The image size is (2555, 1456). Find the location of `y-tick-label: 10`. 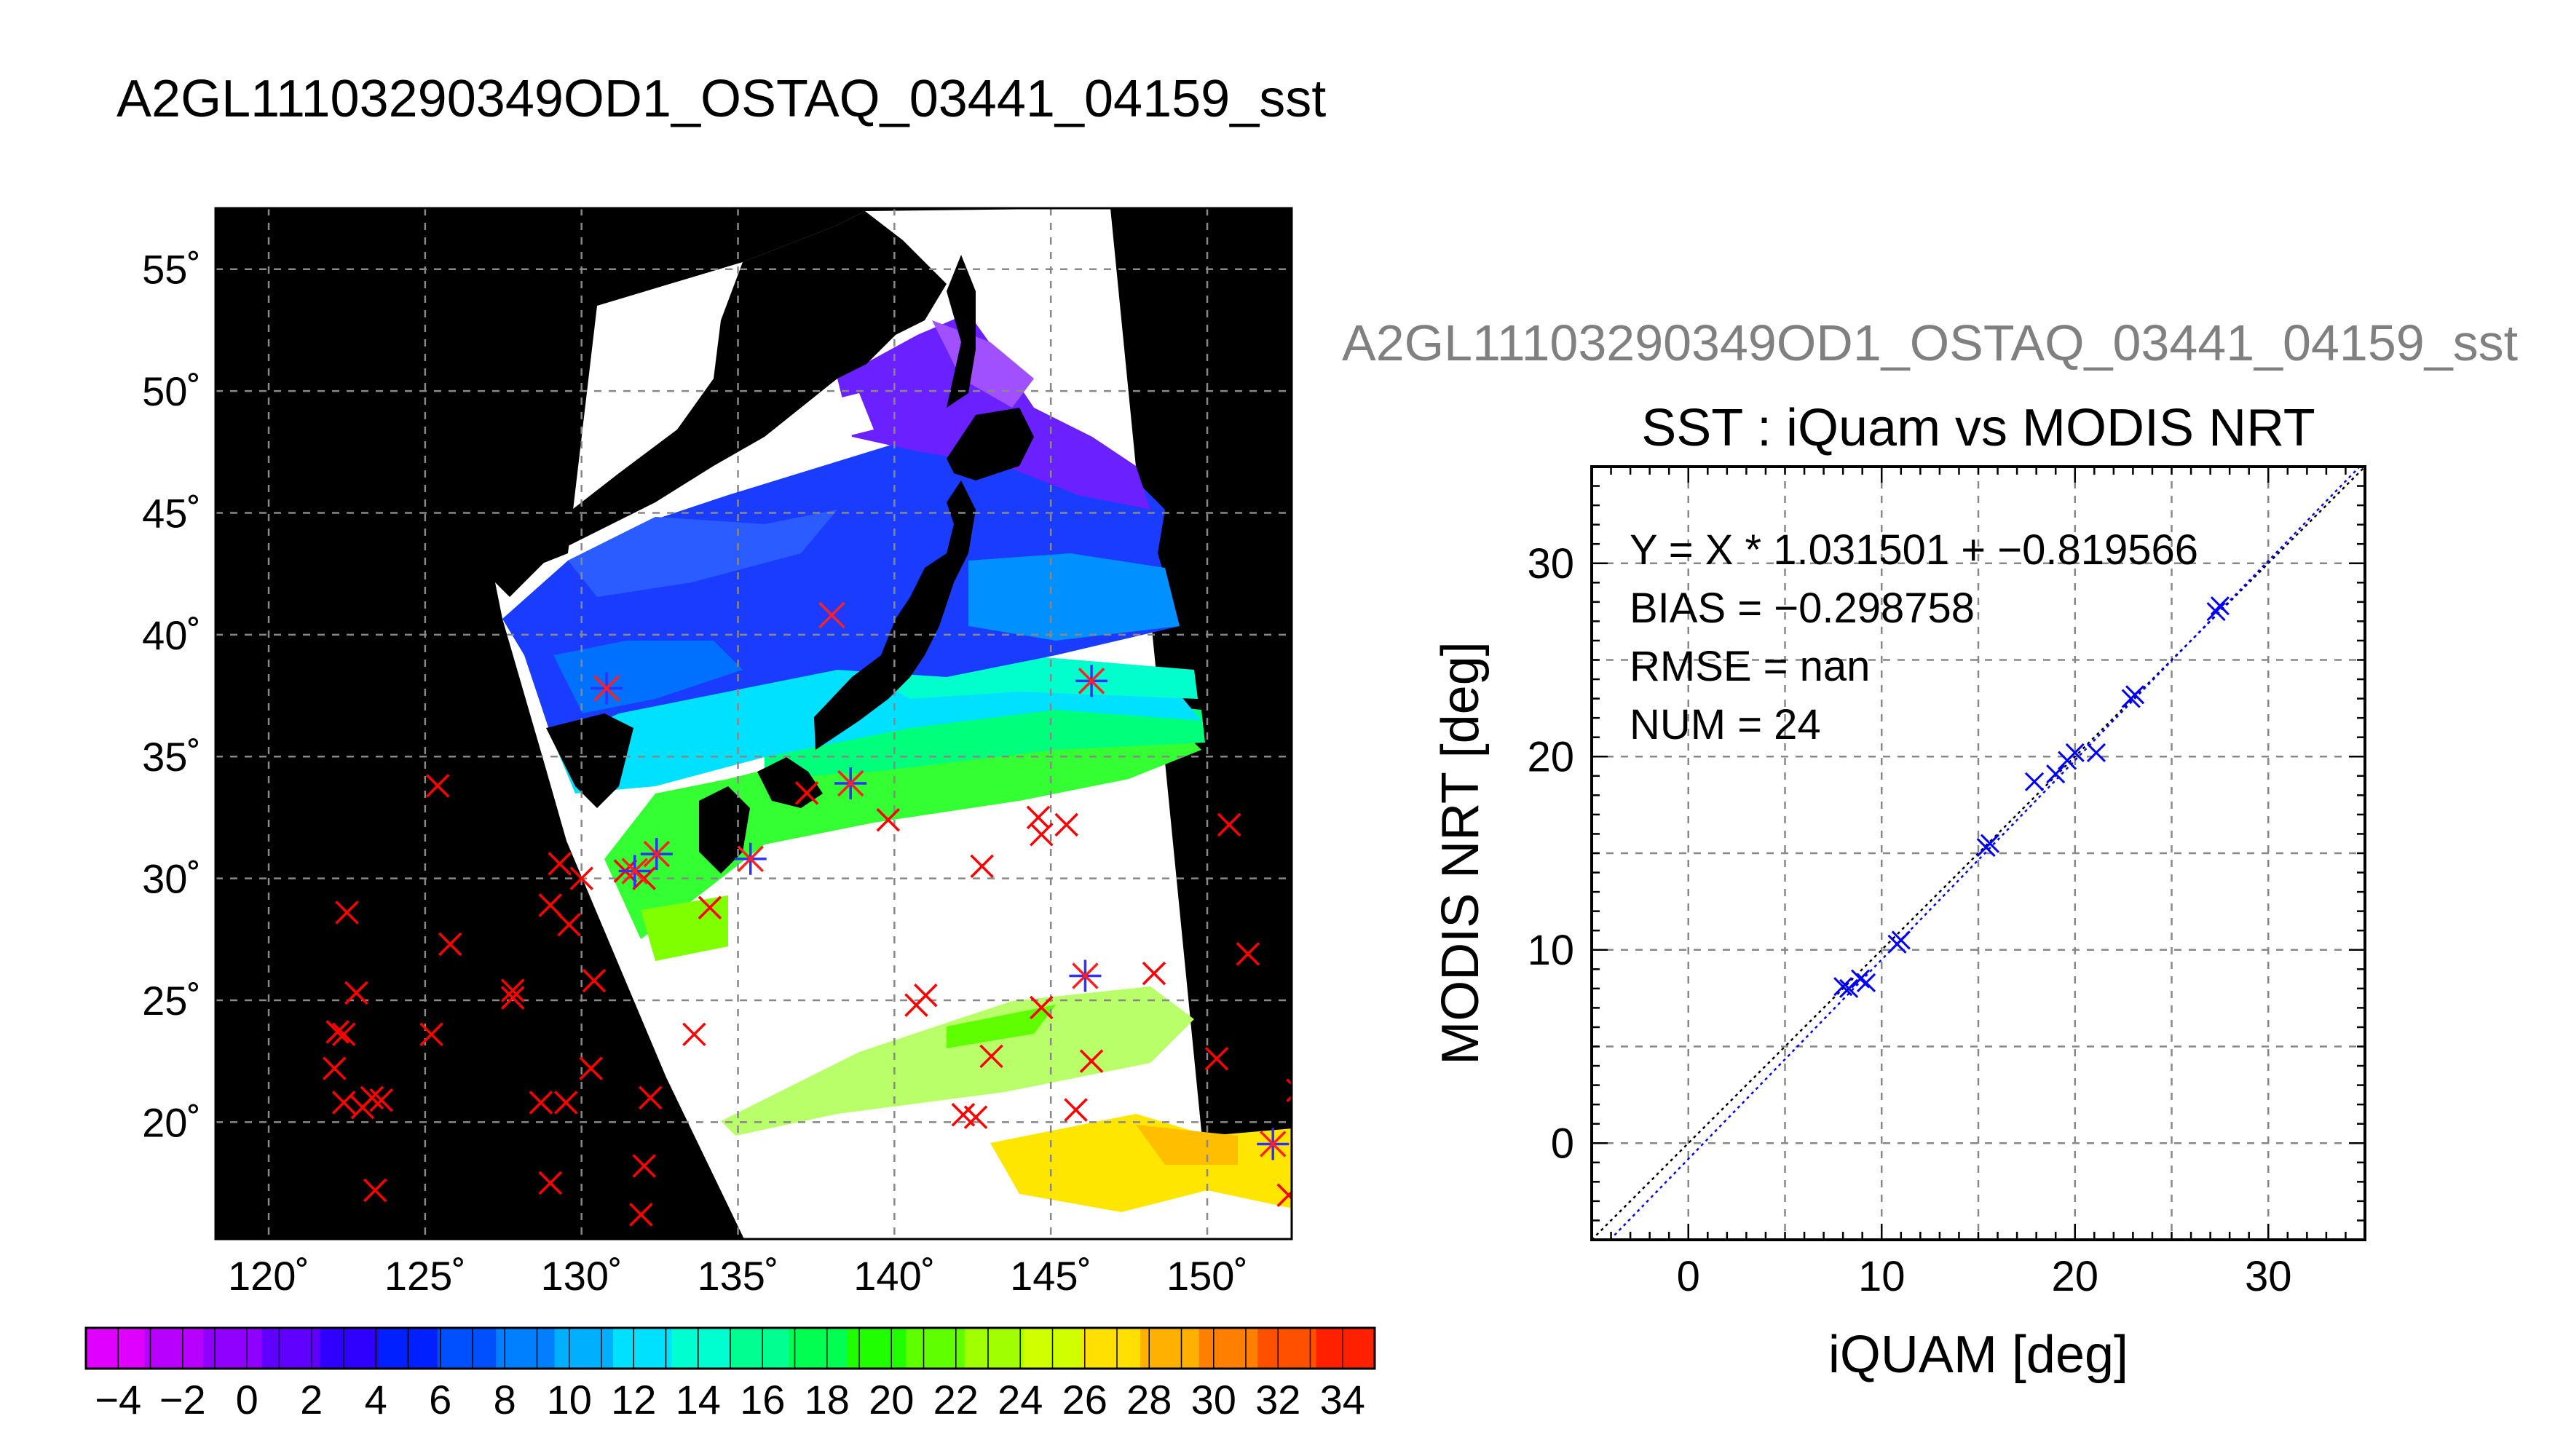

y-tick-label: 10 is located at coordinates (1550, 950).